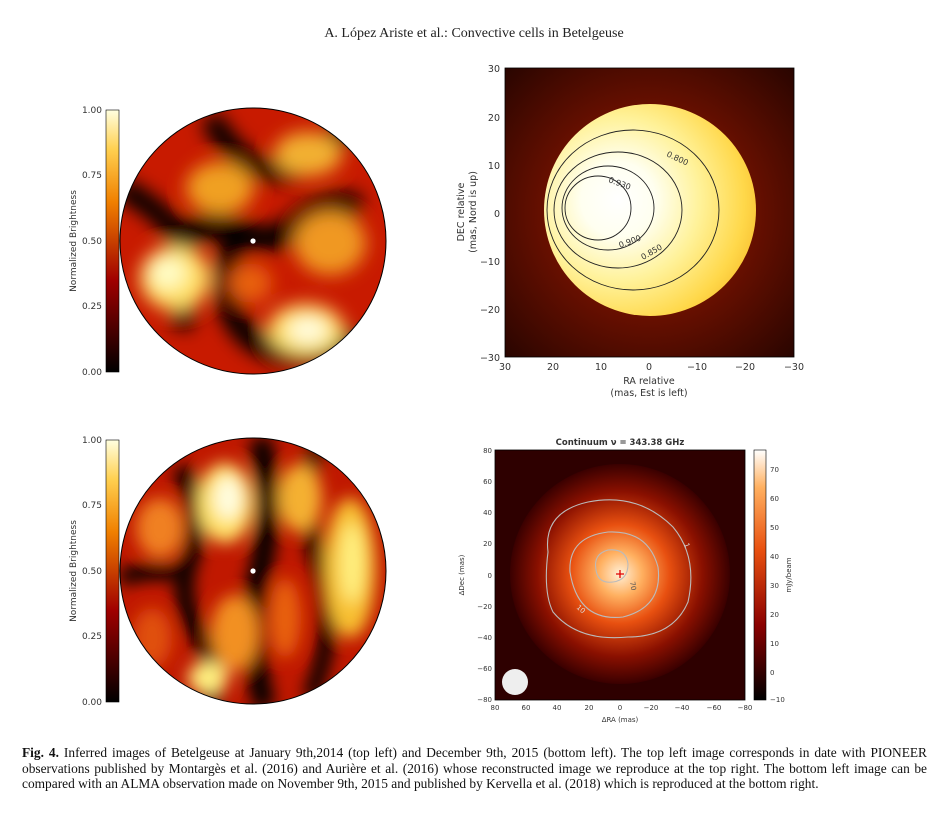 This screenshot has height=839, width=948. I want to click on x-axis-label: RA relative, so click(649, 381).